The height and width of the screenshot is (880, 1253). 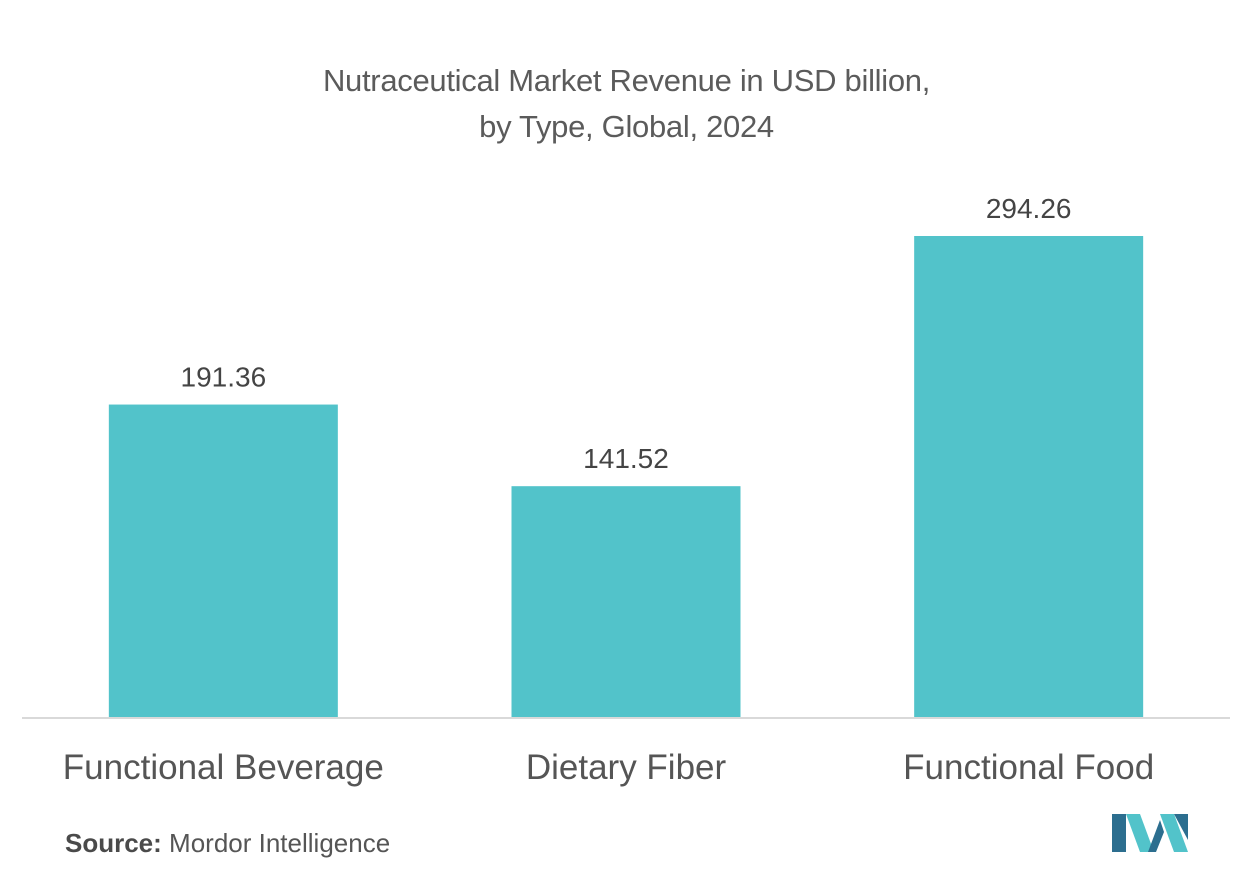 What do you see at coordinates (113, 843) in the screenshot?
I see `source-label: Source:` at bounding box center [113, 843].